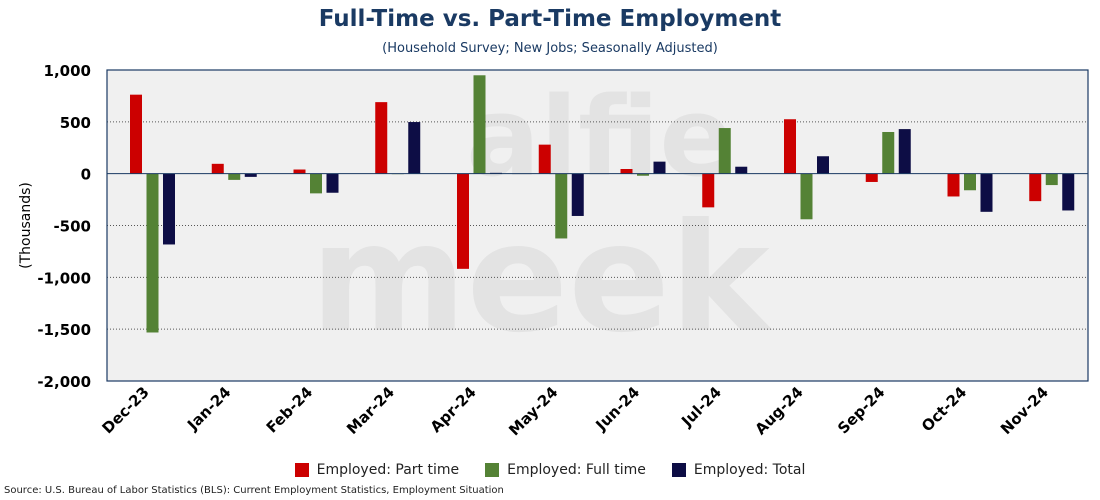 The width and height of the screenshot is (1100, 500). Describe the element at coordinates (370, 410) in the screenshot. I see `x-tick-label: Mar-24` at that location.